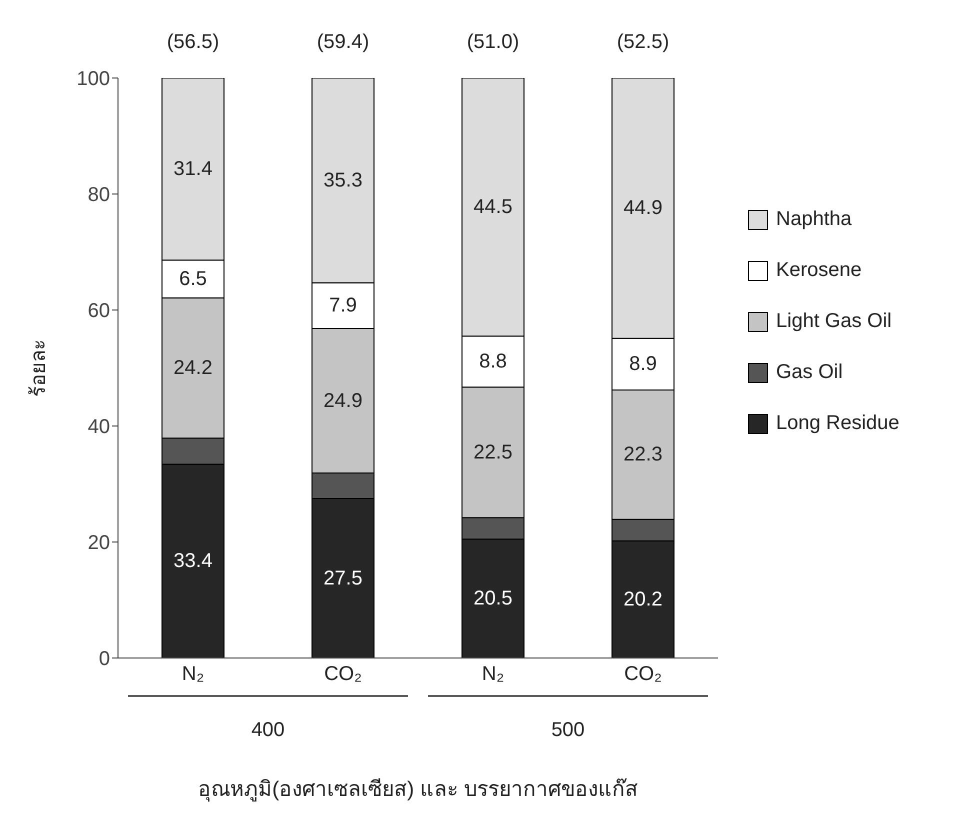  What do you see at coordinates (193, 169) in the screenshot?
I see `data-label: 31.4` at bounding box center [193, 169].